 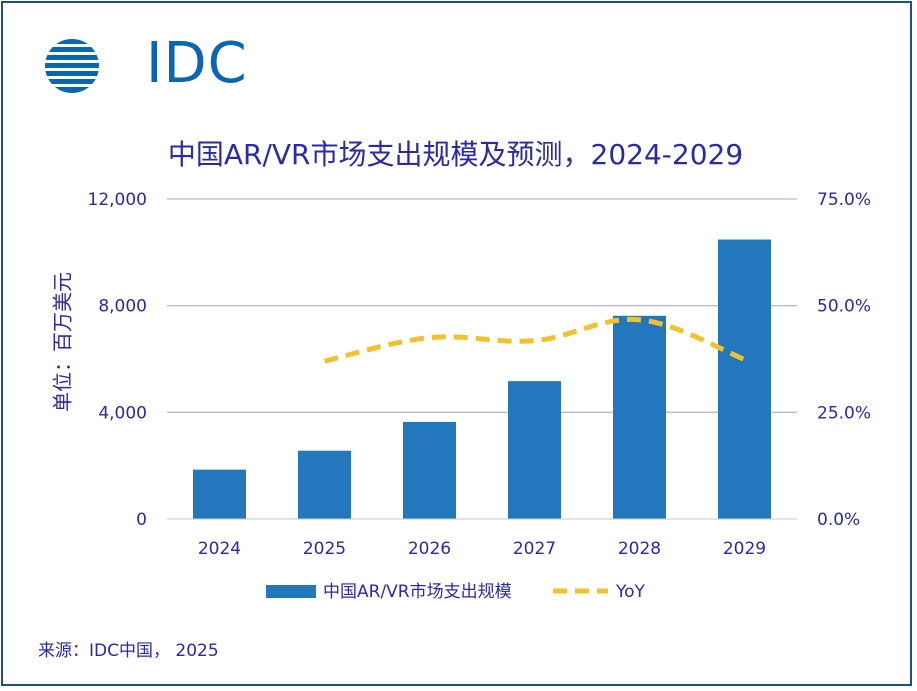 What do you see at coordinates (324, 549) in the screenshot?
I see `x-tick-label: 2025` at bounding box center [324, 549].